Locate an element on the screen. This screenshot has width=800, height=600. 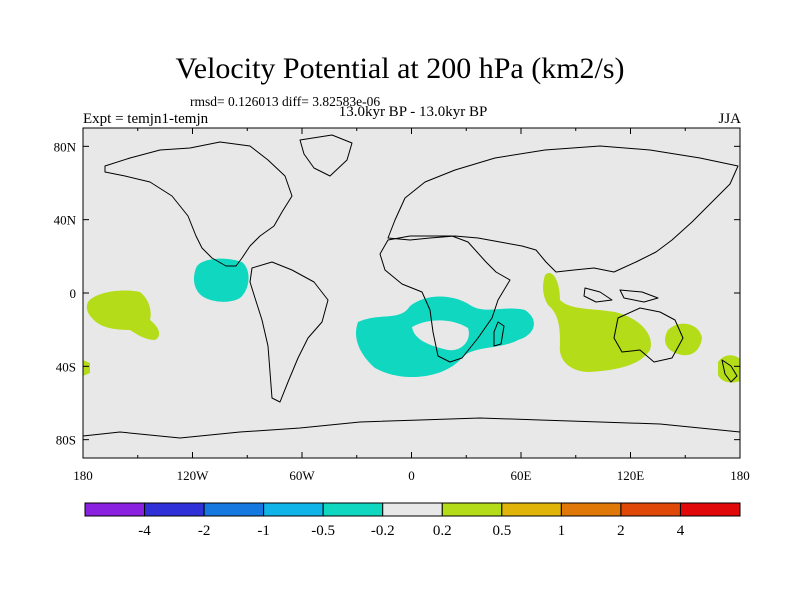
anomaly-region-new-zealand is located at coordinates (729, 369).